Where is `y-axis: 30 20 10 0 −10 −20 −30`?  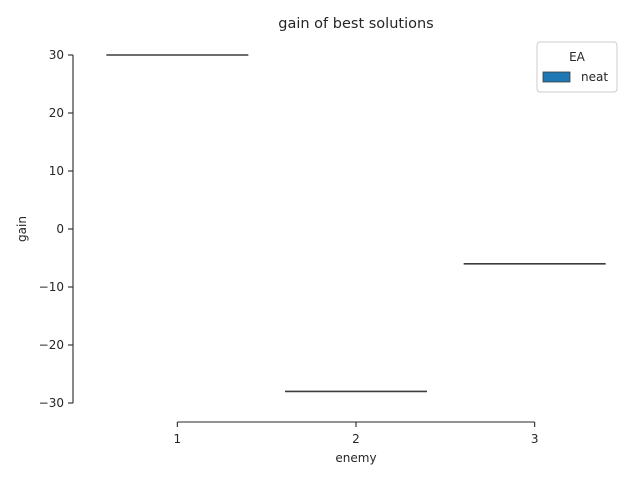
y-axis: 30 20 10 0 −10 −20 −30 is located at coordinates (56, 229).